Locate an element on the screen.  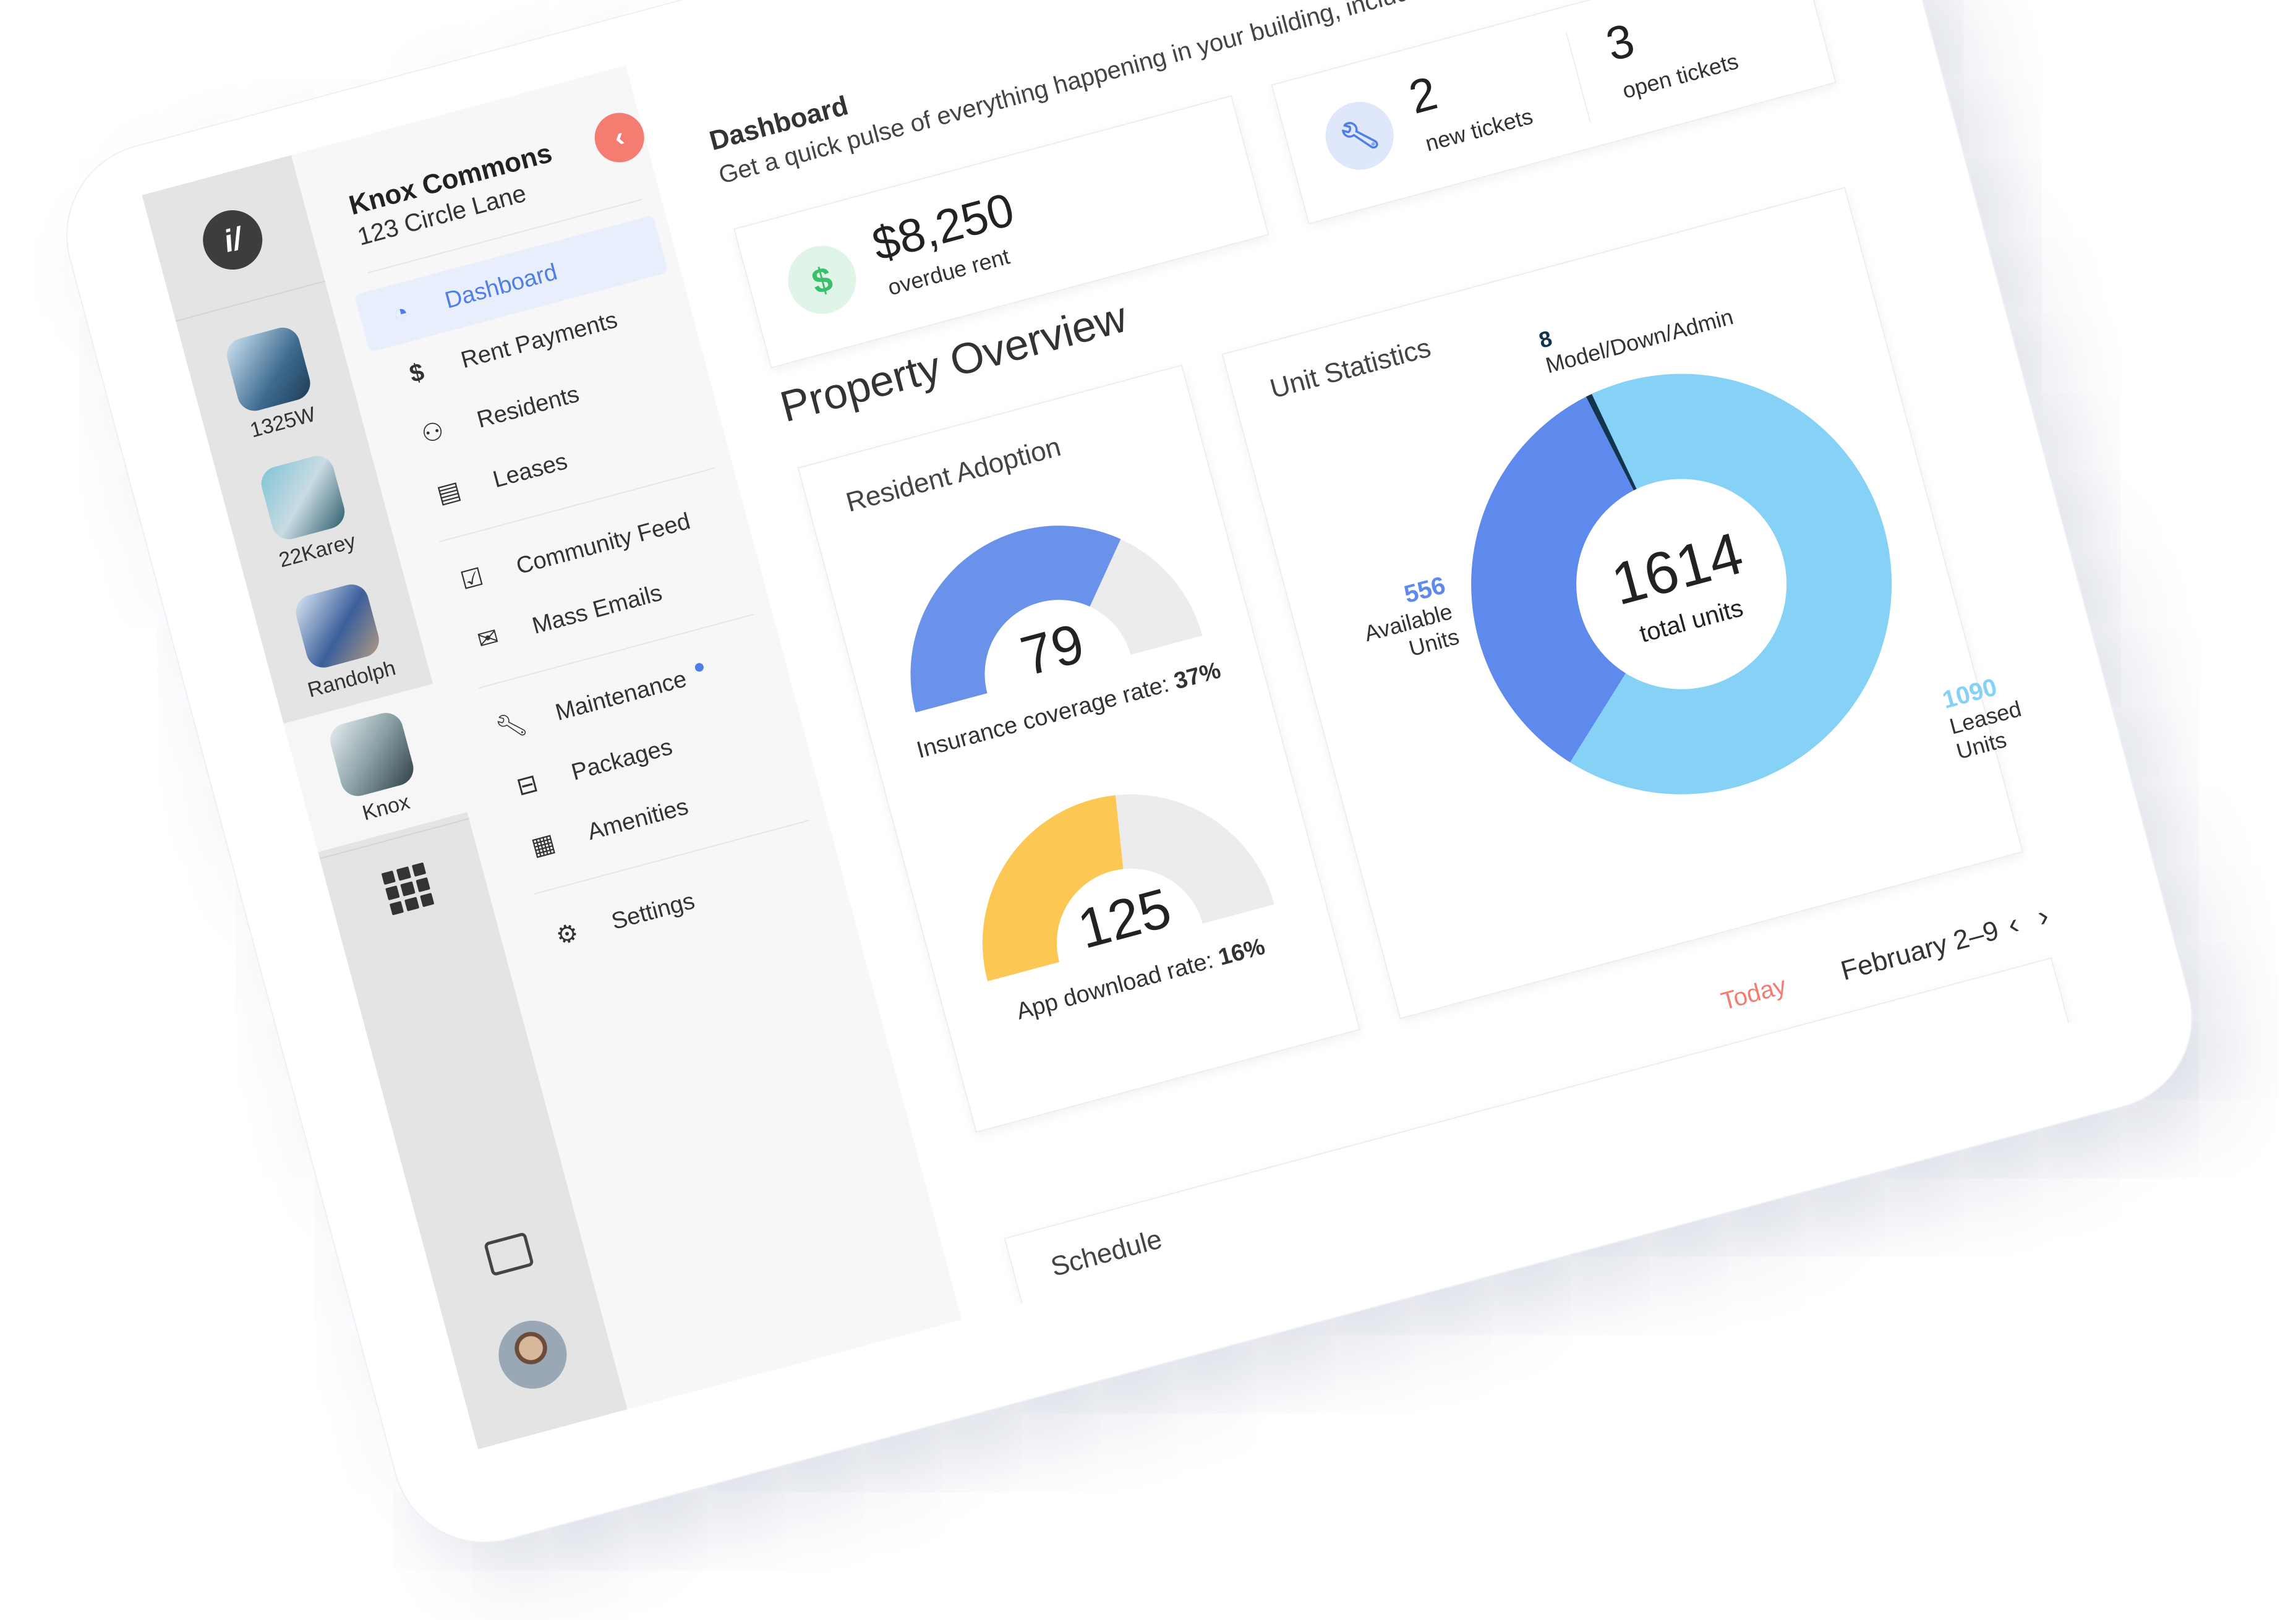
card-title: Unit Statistics is located at coordinates (1350, 368).